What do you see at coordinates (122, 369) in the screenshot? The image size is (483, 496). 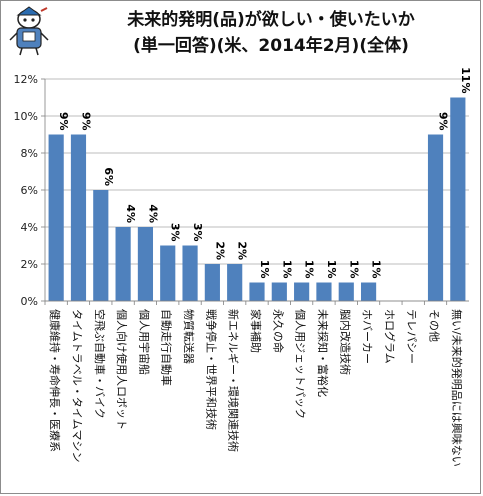 I see `category-label: 個人向け使用人ロボット` at bounding box center [122, 369].